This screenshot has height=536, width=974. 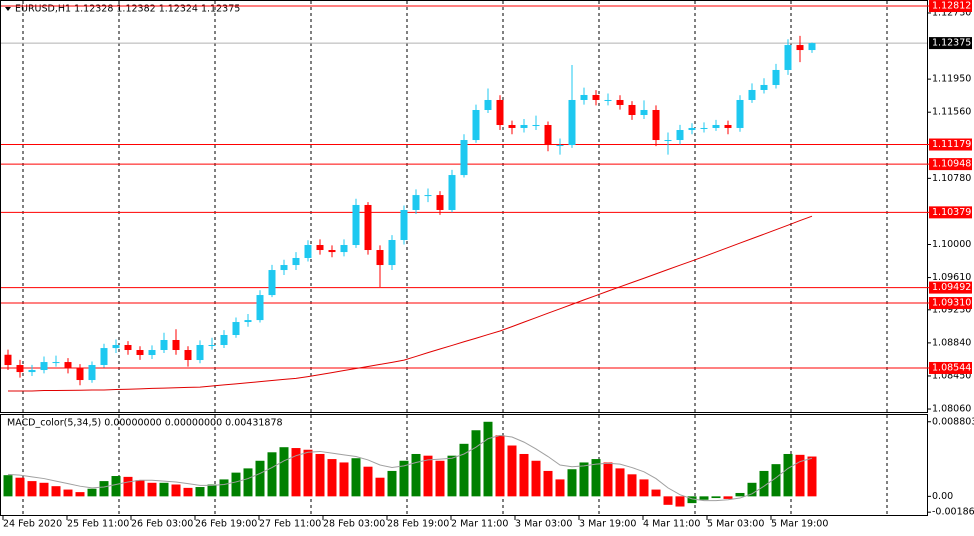 What do you see at coordinates (951, 244) in the screenshot?
I see `y-tick-label: 1.10000` at bounding box center [951, 244].